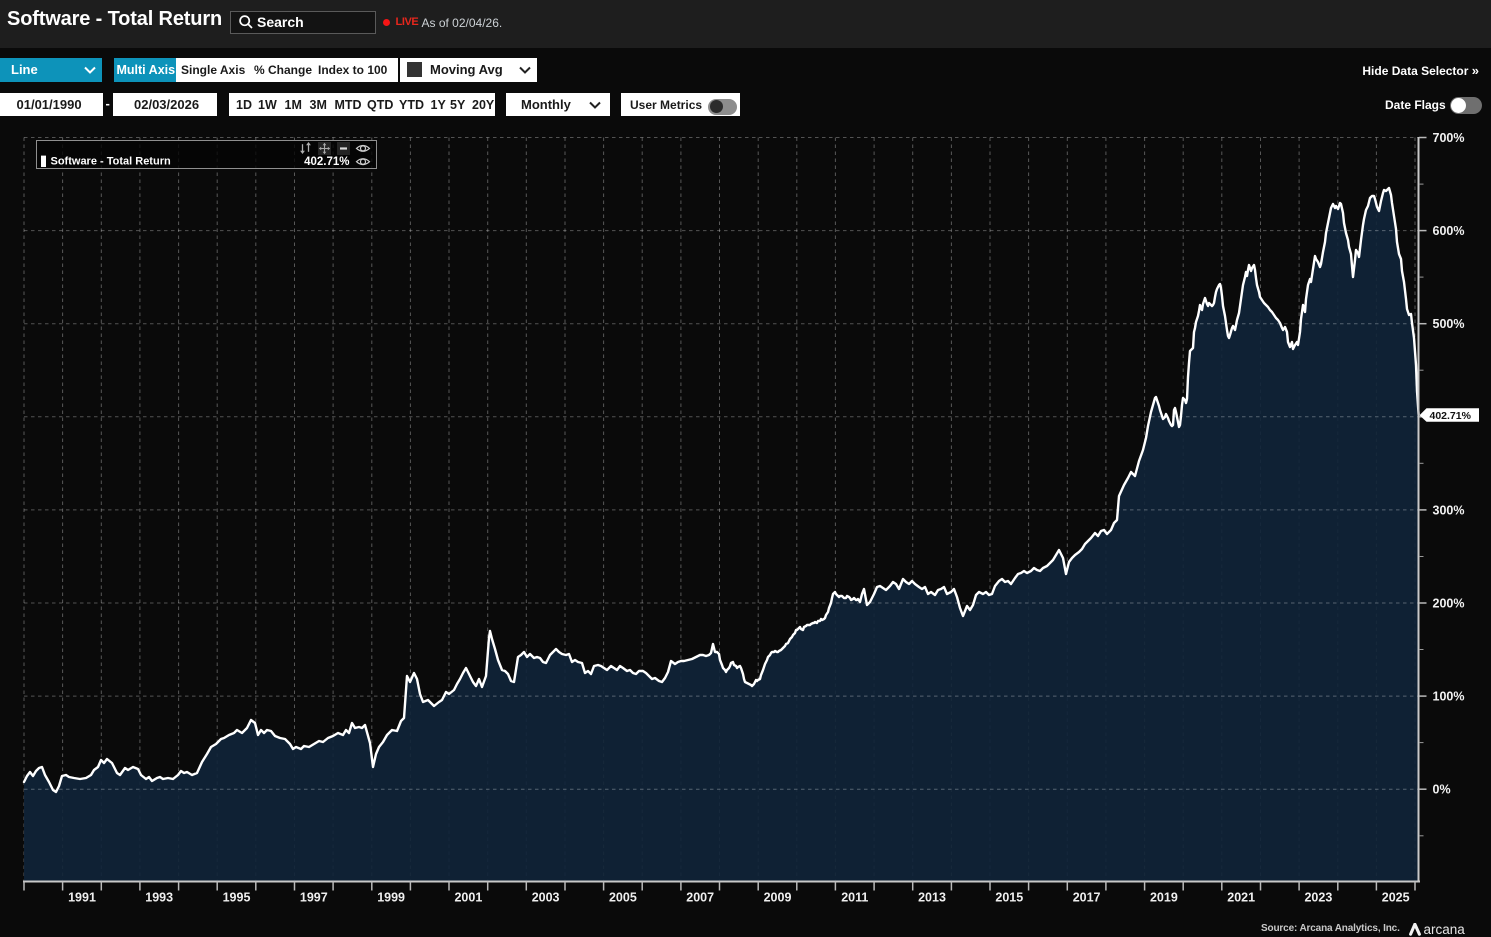 The image size is (1491, 937). I want to click on svg-text: 700%, so click(1449, 138).